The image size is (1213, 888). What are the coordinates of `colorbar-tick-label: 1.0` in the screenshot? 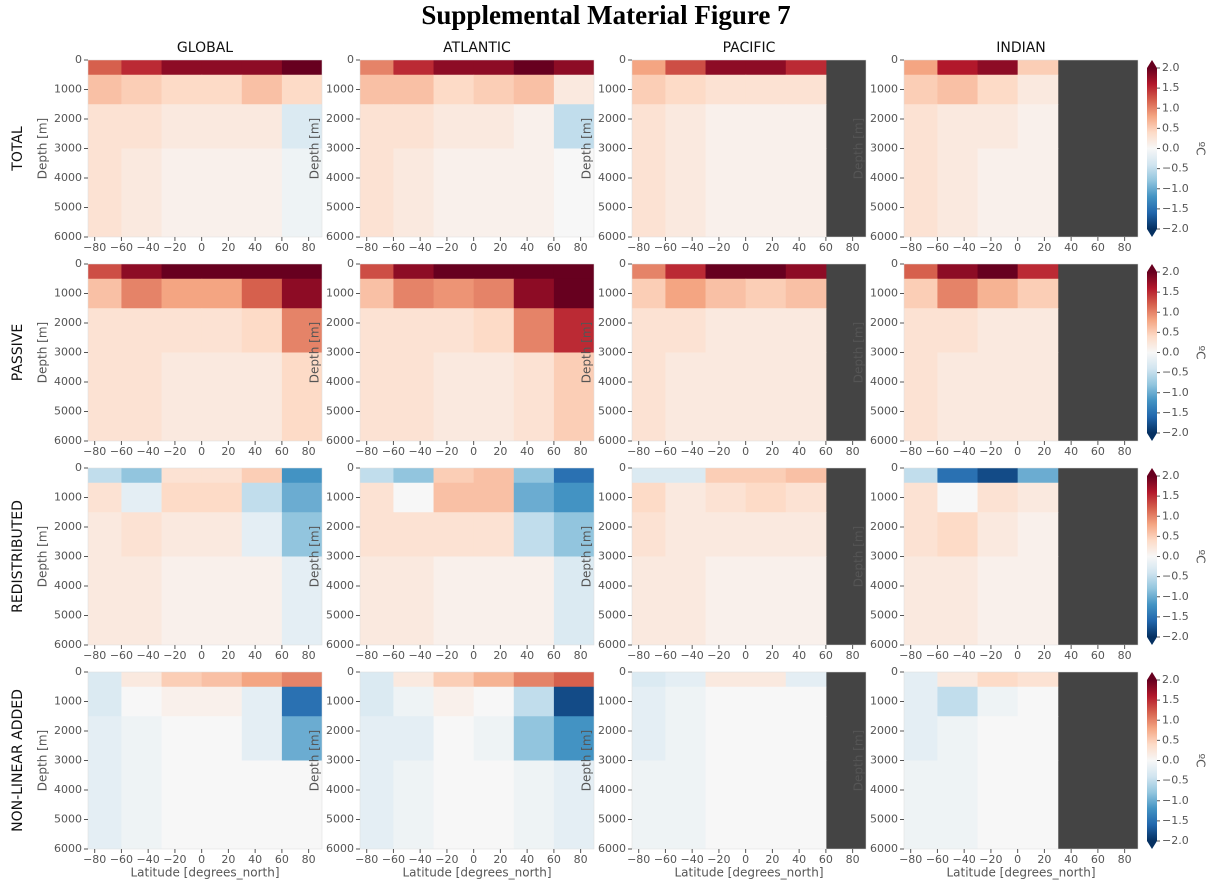 It's located at (1171, 311).